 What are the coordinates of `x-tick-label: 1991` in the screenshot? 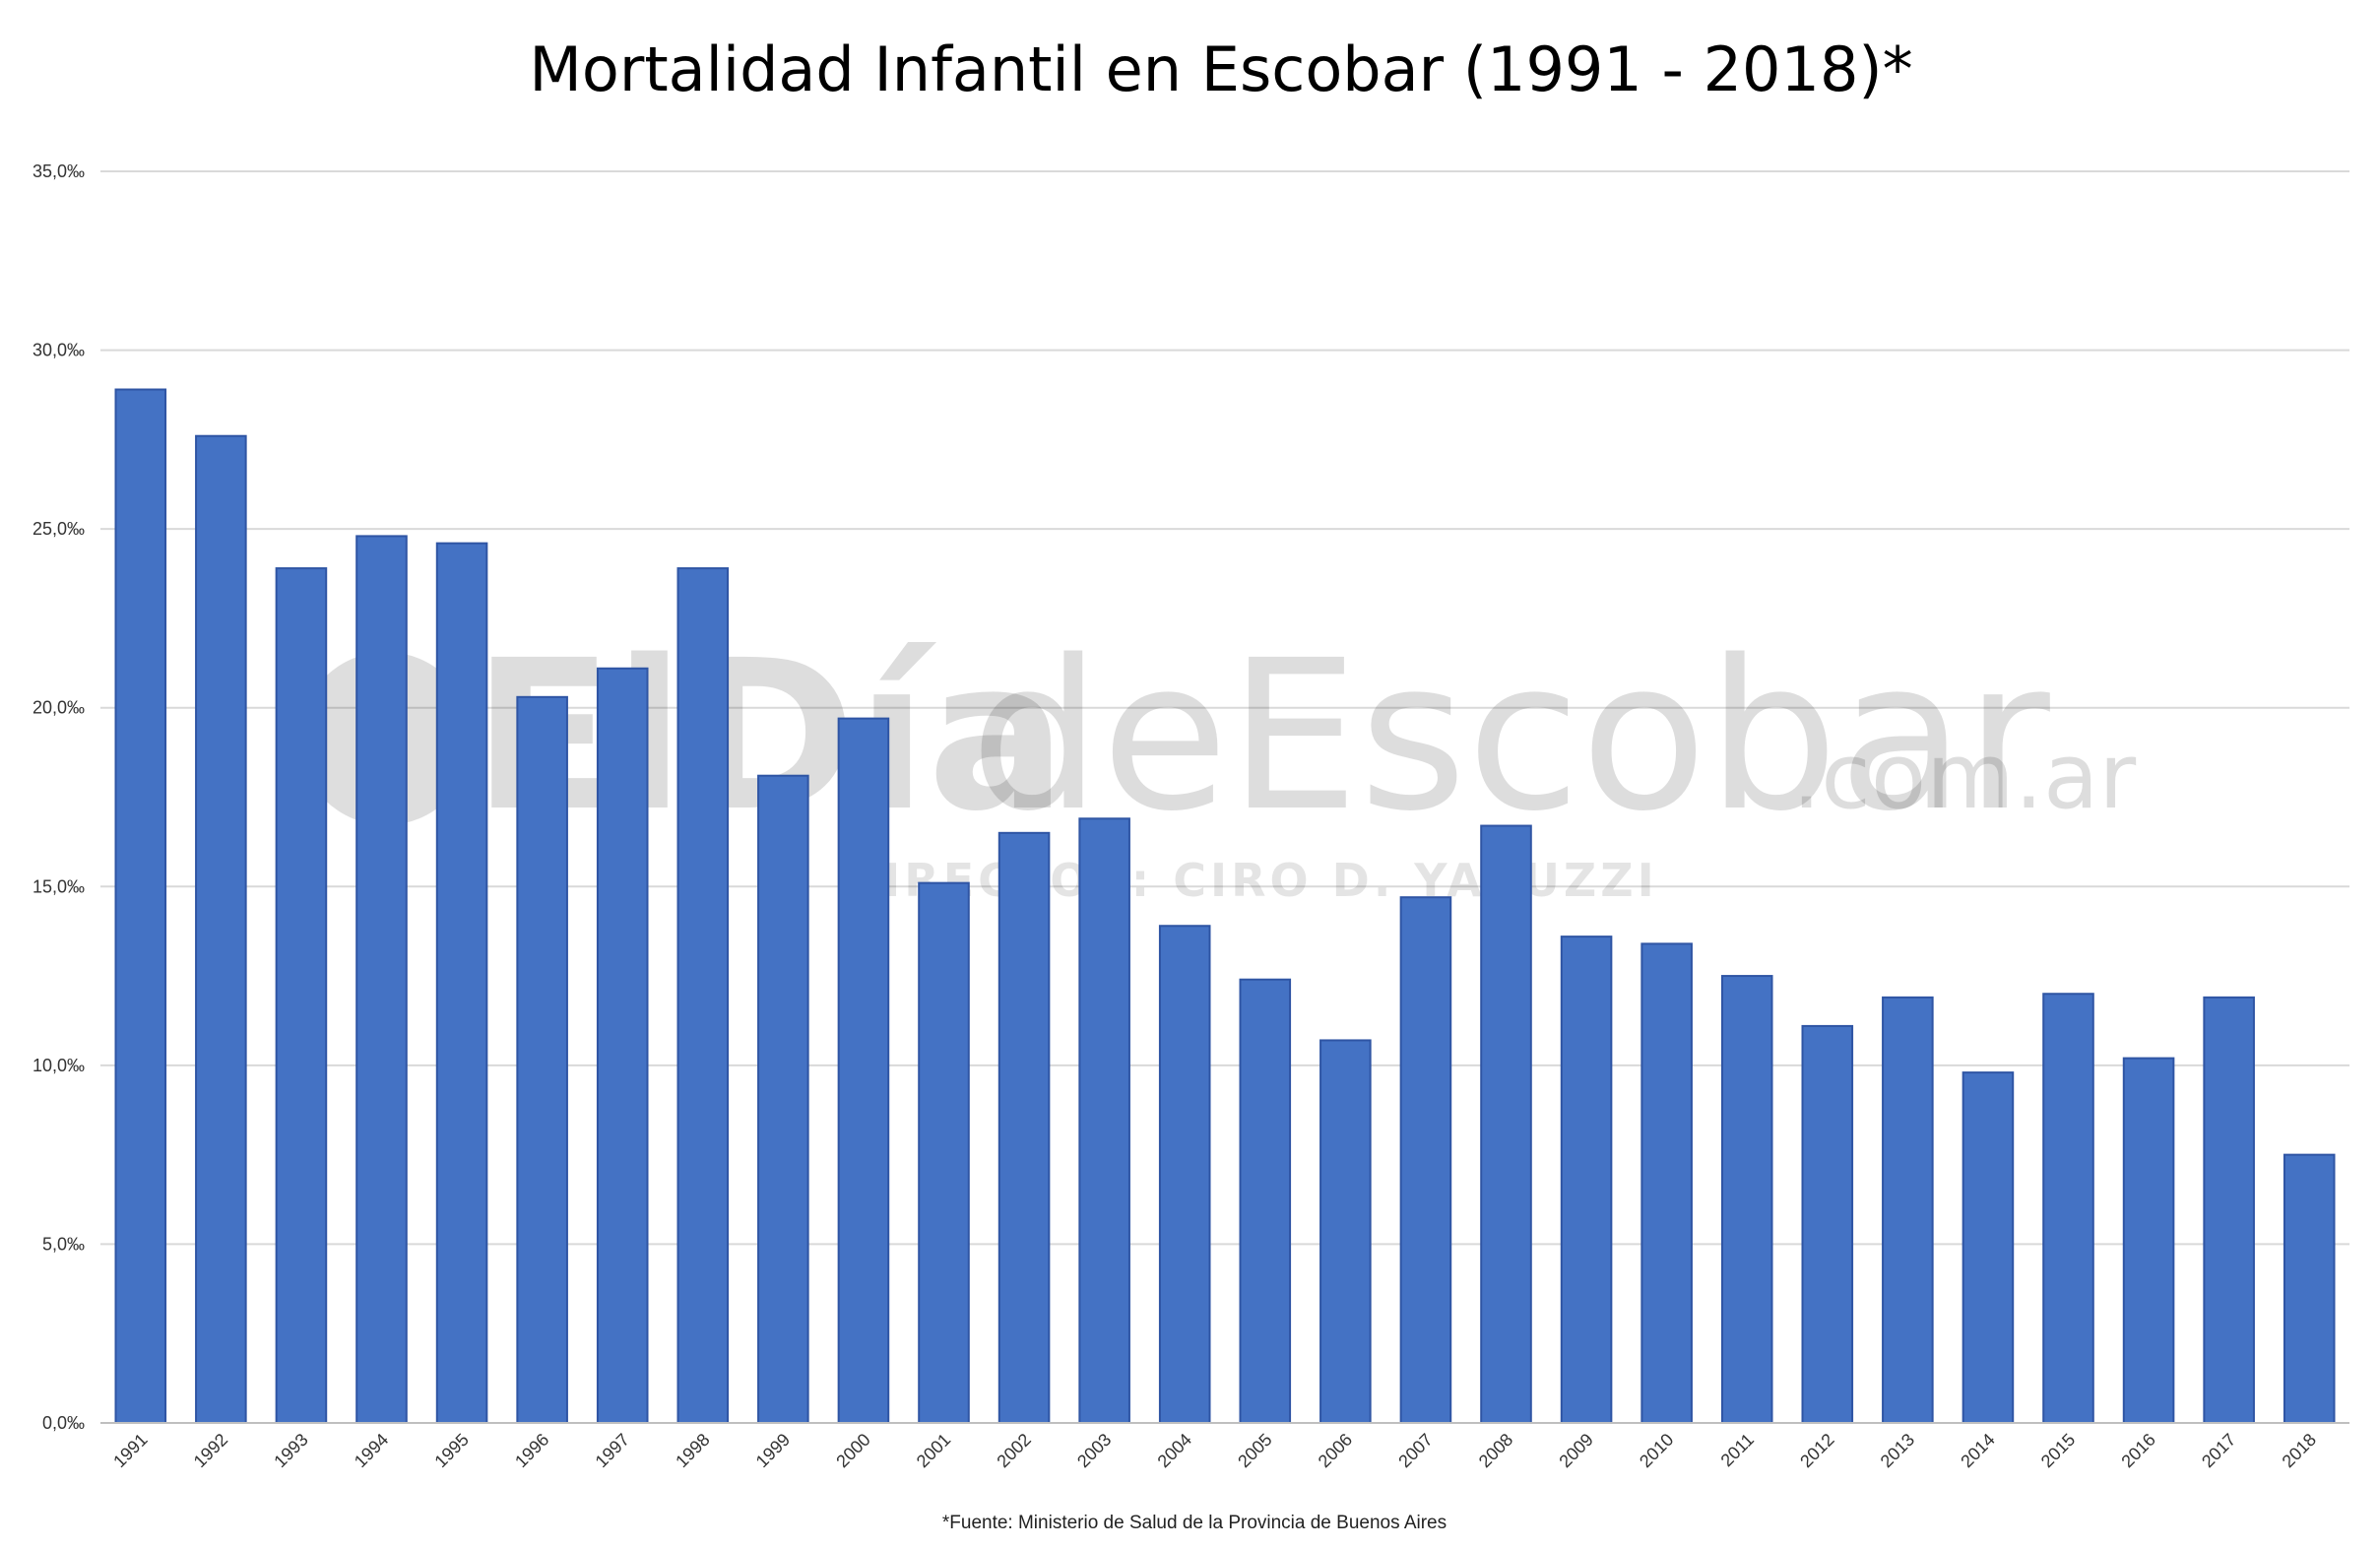 It's located at (130, 1450).